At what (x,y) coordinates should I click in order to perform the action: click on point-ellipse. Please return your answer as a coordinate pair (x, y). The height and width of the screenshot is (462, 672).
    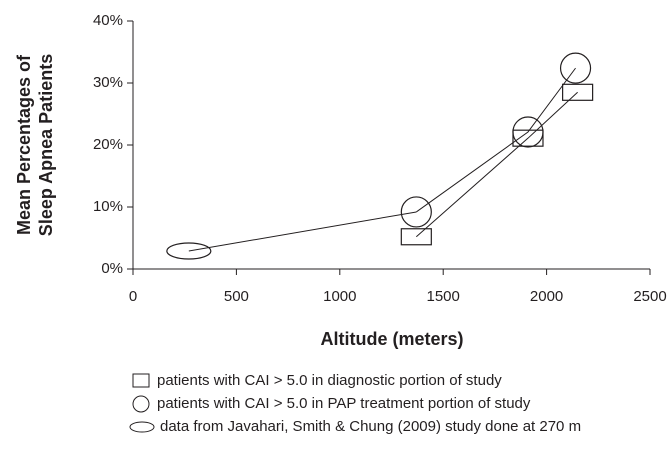
    Looking at the image, I should click on (189, 251).